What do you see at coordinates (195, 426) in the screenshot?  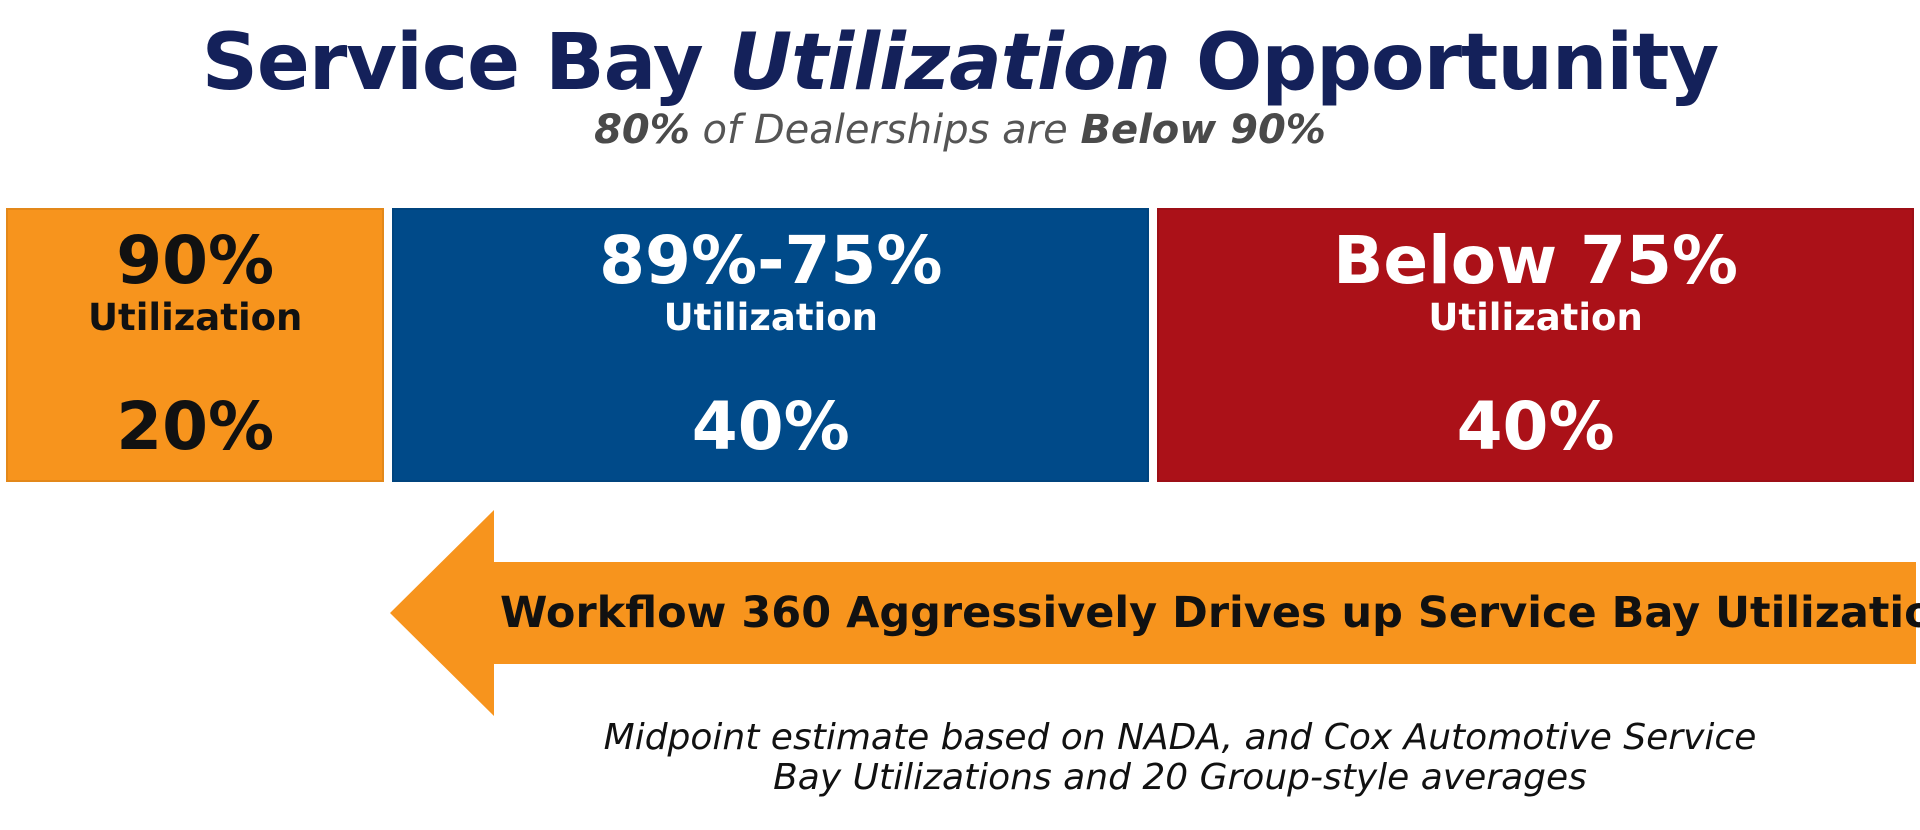 I see `segment-value-label: 20%` at bounding box center [195, 426].